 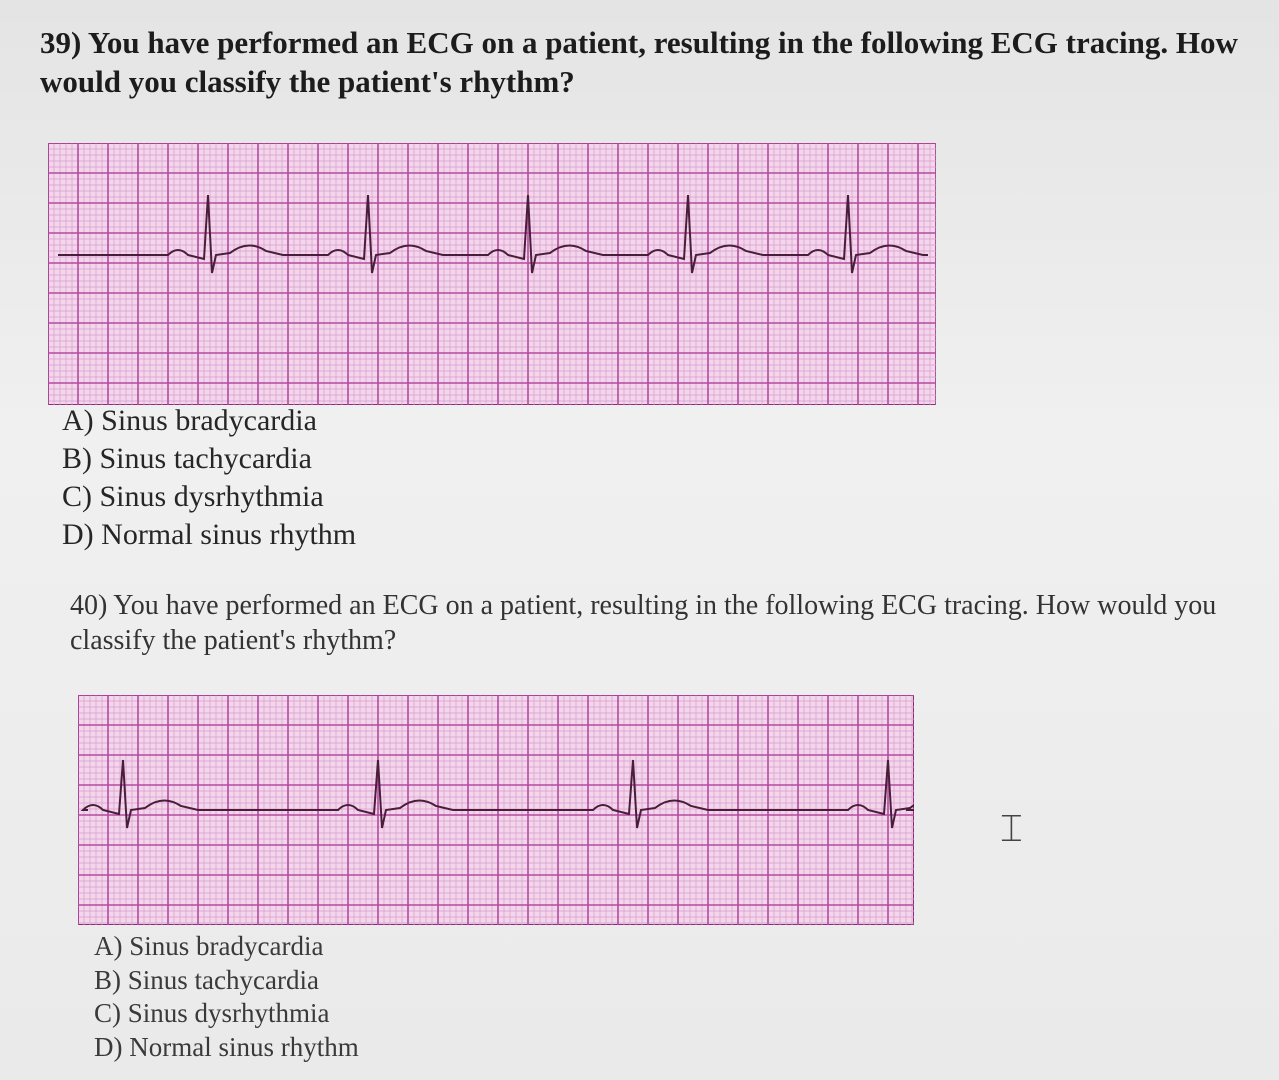 I want to click on ecg-strip, so click(x=496, y=810).